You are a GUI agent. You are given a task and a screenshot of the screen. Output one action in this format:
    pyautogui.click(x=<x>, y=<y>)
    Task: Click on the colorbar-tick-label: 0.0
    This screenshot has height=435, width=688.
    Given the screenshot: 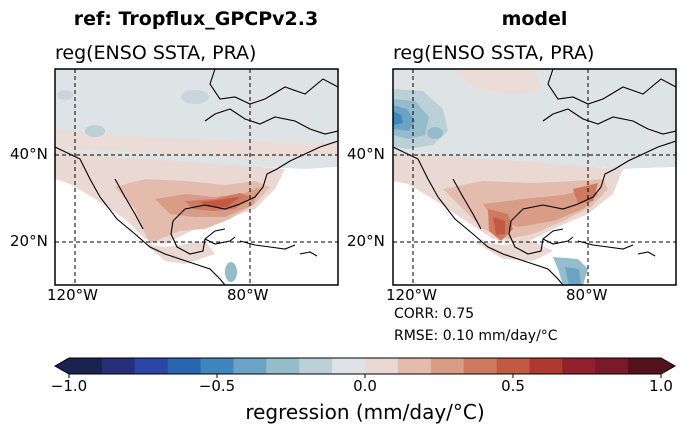 What is the action you would take?
    pyautogui.click(x=365, y=386)
    